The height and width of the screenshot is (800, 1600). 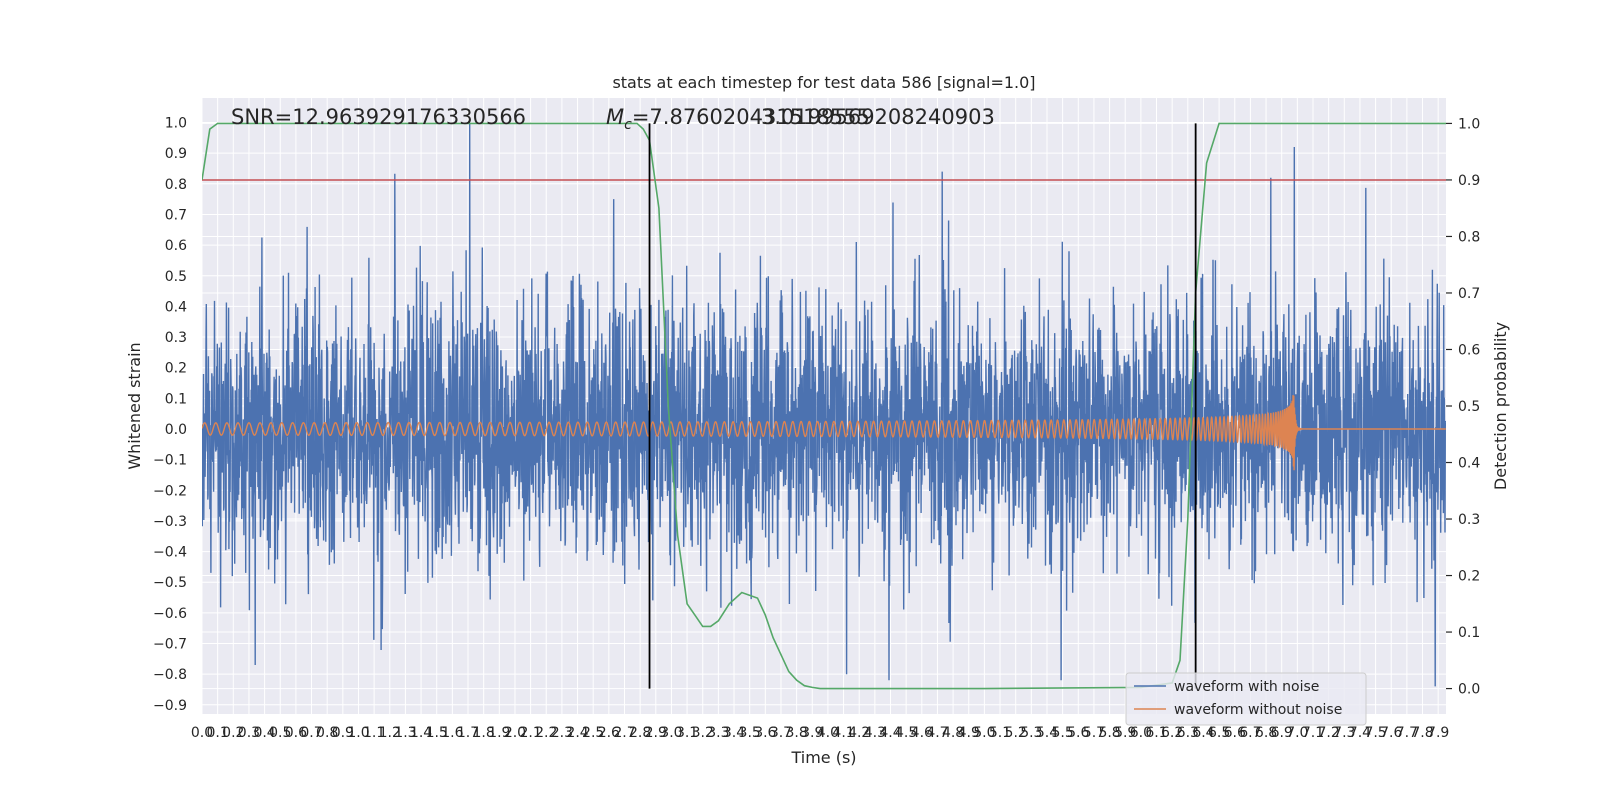 What do you see at coordinates (823, 757) in the screenshot?
I see `x-axis-label: Time (s)` at bounding box center [823, 757].